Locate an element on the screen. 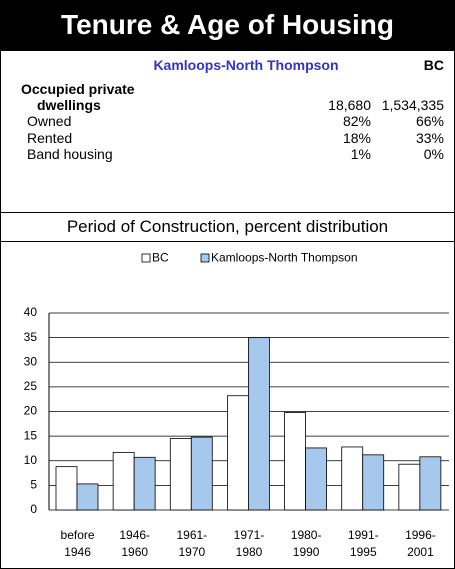  title-banner: Tenure & Age of Housing is located at coordinates (227, 26).